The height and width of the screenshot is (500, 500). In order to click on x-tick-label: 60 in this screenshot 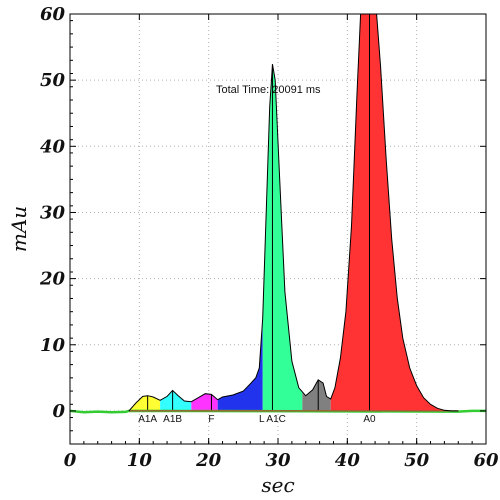, I will do `click(486, 460)`.